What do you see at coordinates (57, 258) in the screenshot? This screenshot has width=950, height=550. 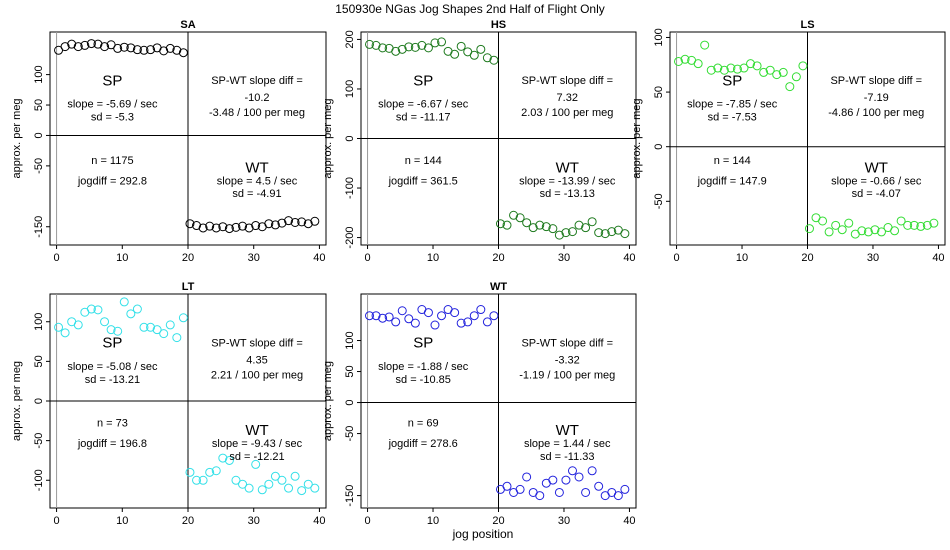 I see `x-tick-label: 0` at bounding box center [57, 258].